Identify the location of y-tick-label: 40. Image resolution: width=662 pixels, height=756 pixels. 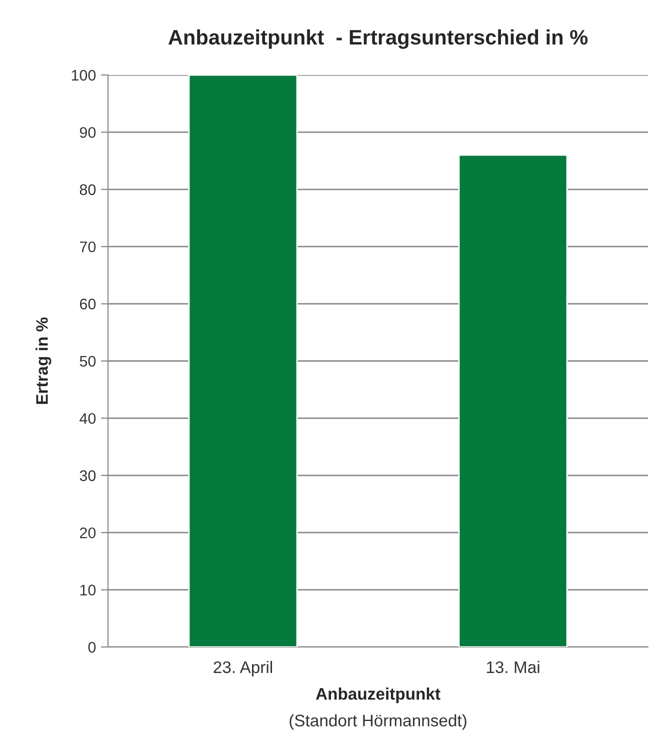
(88, 418).